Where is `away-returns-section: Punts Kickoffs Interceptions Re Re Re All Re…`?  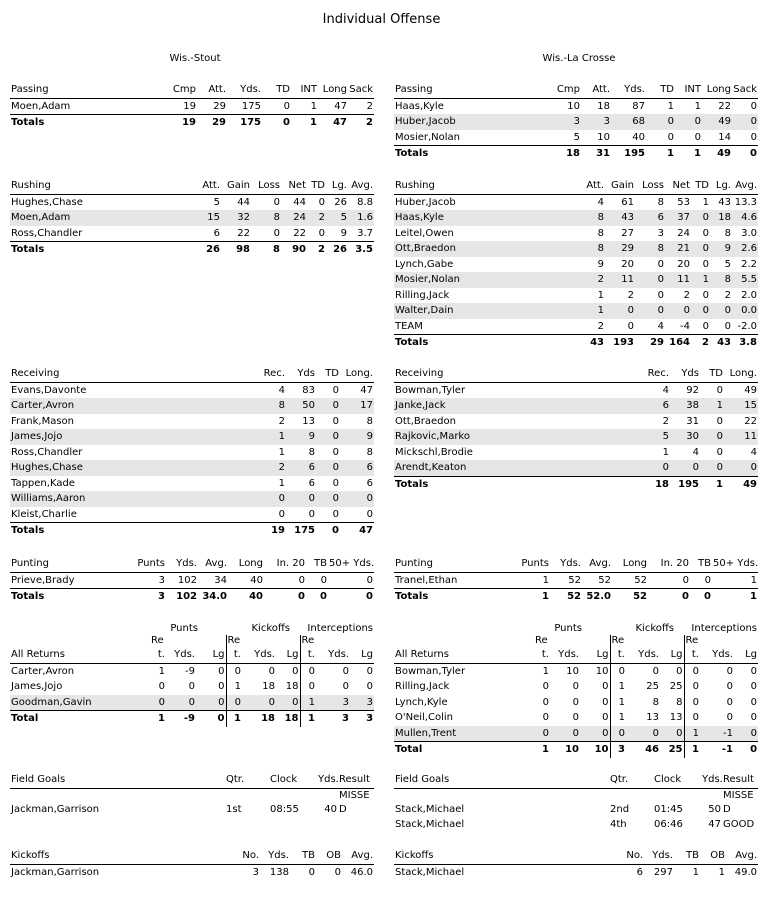 away-returns-section: Punts Kickoffs Interceptions Re Re Re All Re… is located at coordinates (576, 690).